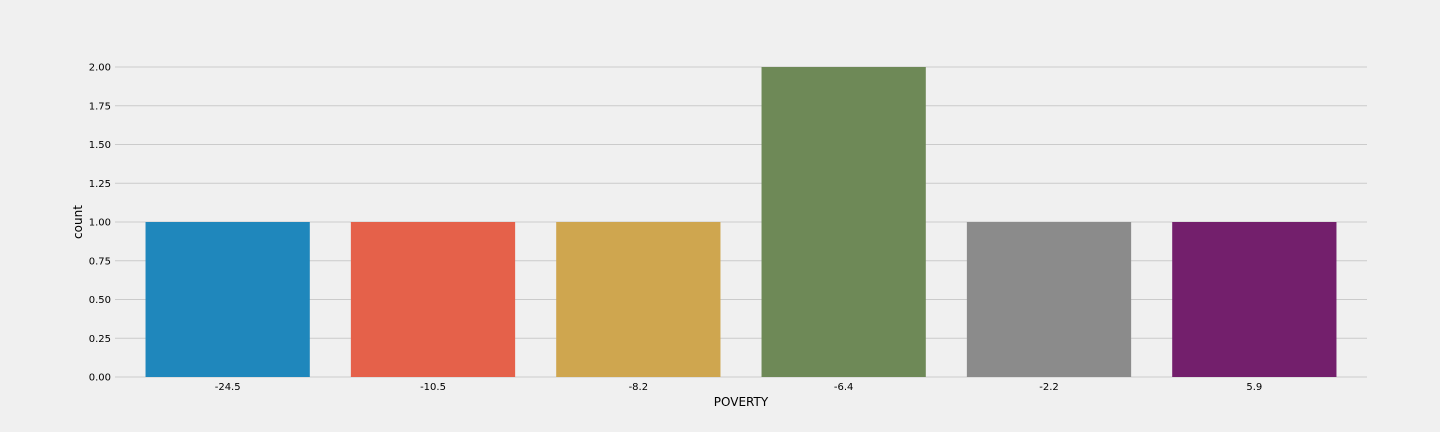  I want to click on y-tick-label: 1.00, so click(100, 223).